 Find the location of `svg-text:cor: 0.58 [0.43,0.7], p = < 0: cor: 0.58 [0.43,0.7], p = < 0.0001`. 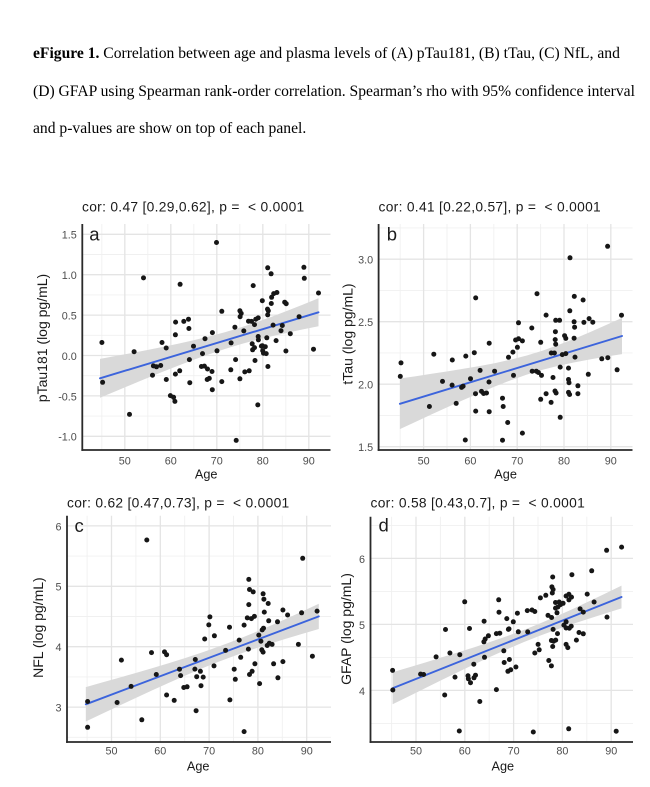

svg-text:cor: 0.58 [0.43,0.7], p = < 0: cor: 0.58 [0.43,0.7], p = < 0.0001 is located at coordinates (478, 503).